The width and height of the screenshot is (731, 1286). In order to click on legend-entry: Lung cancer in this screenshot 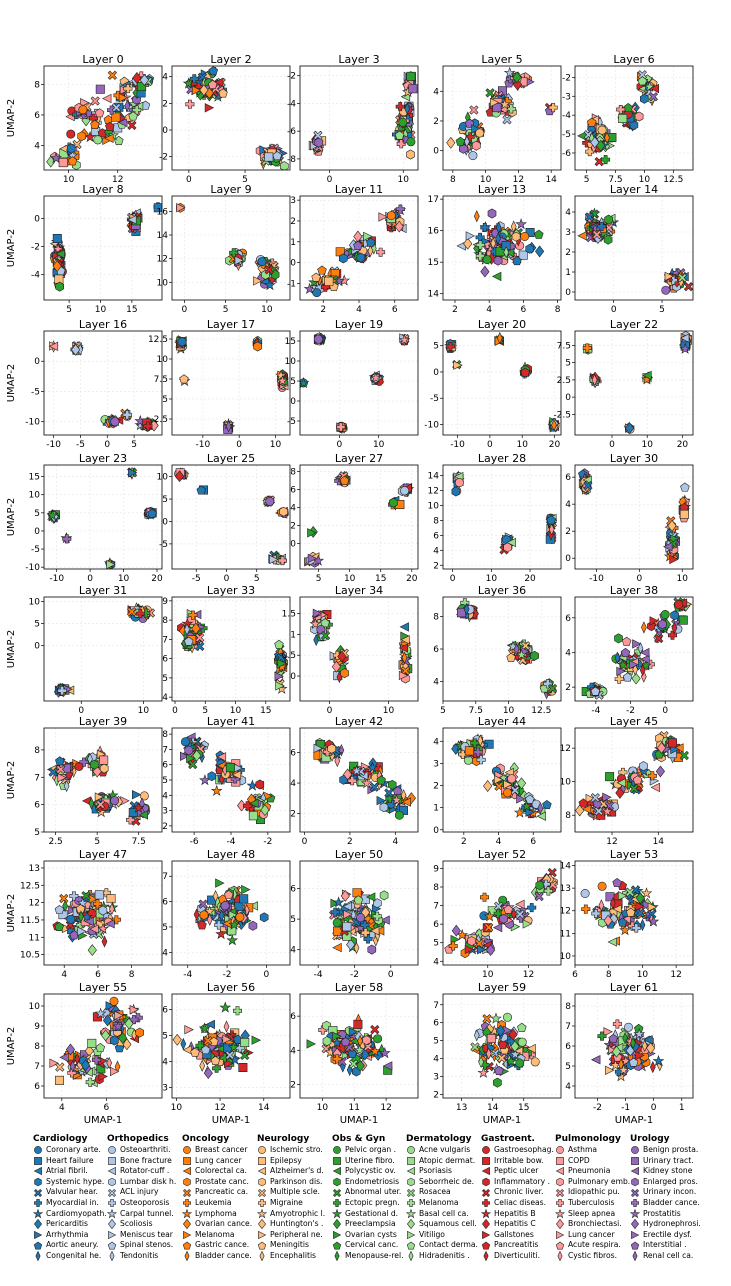, I will do `click(220, 1161)`.